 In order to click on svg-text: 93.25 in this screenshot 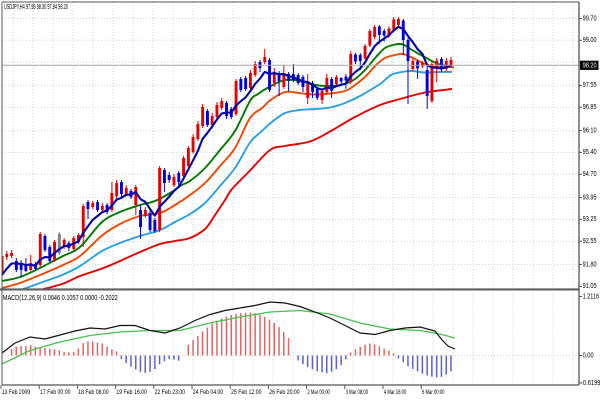, I will do `click(590, 219)`.